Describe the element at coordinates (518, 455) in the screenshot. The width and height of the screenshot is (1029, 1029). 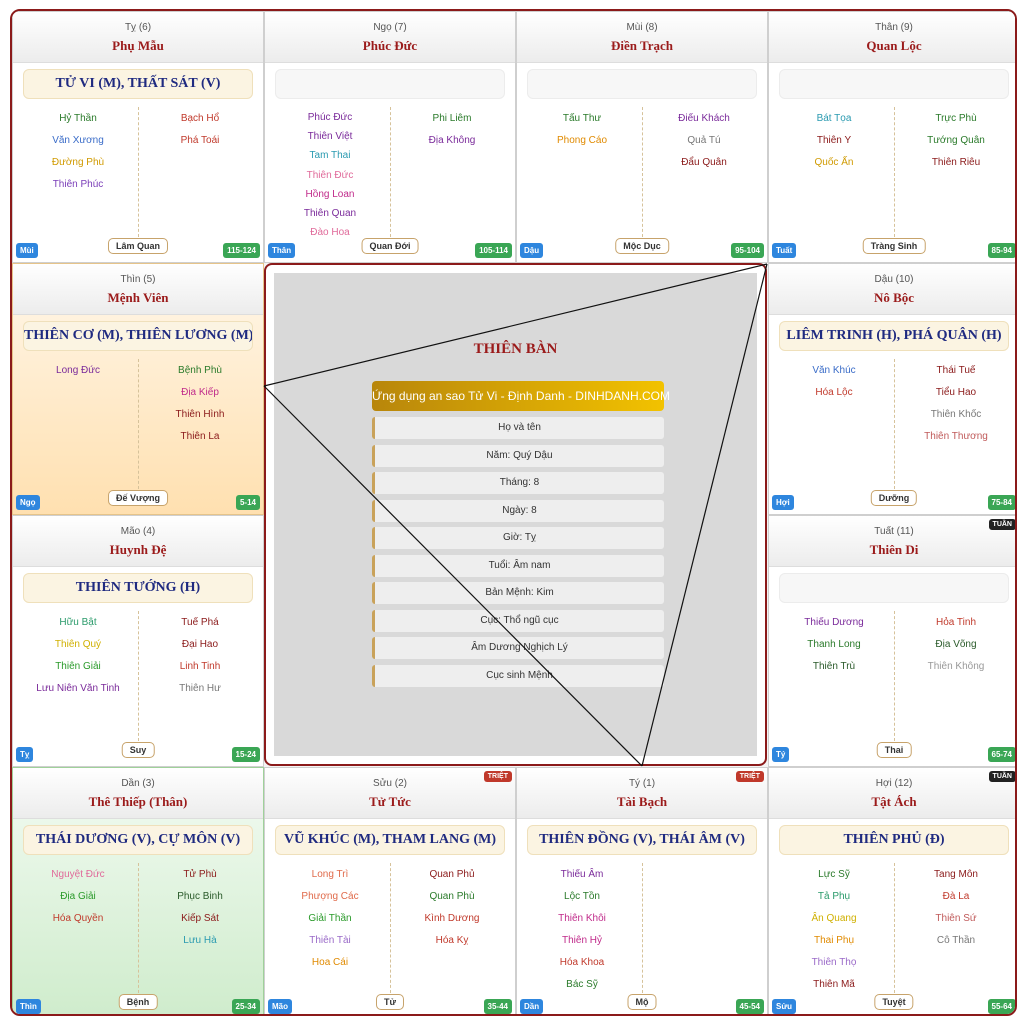
I see `info-row-year: Năm: Quý Dậu` at that location.